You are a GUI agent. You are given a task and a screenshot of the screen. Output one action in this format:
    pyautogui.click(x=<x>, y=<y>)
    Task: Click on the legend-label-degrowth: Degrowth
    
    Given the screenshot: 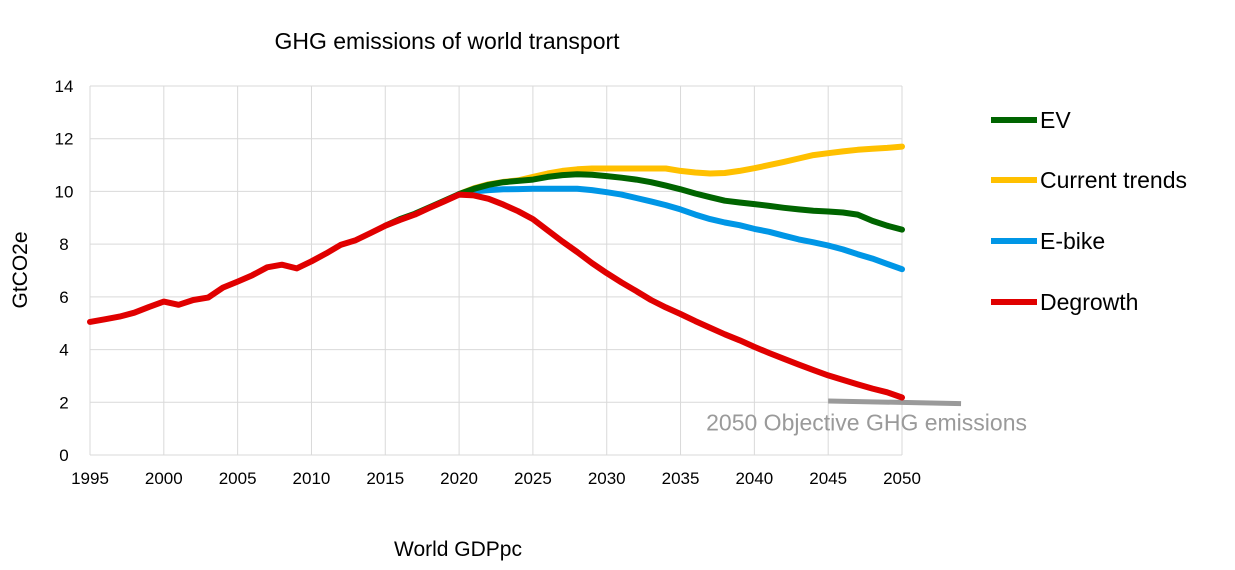 What is the action you would take?
    pyautogui.click(x=1089, y=302)
    